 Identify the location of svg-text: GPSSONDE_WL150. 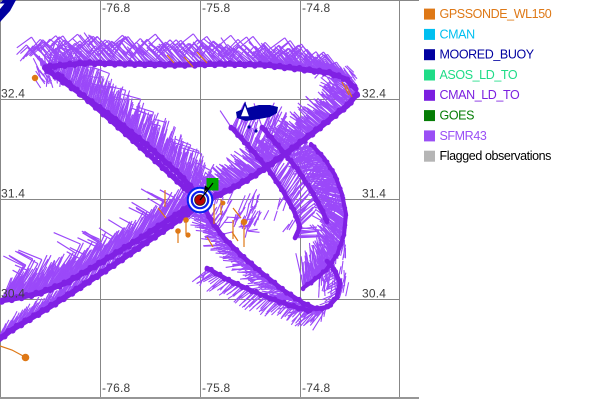
(496, 14).